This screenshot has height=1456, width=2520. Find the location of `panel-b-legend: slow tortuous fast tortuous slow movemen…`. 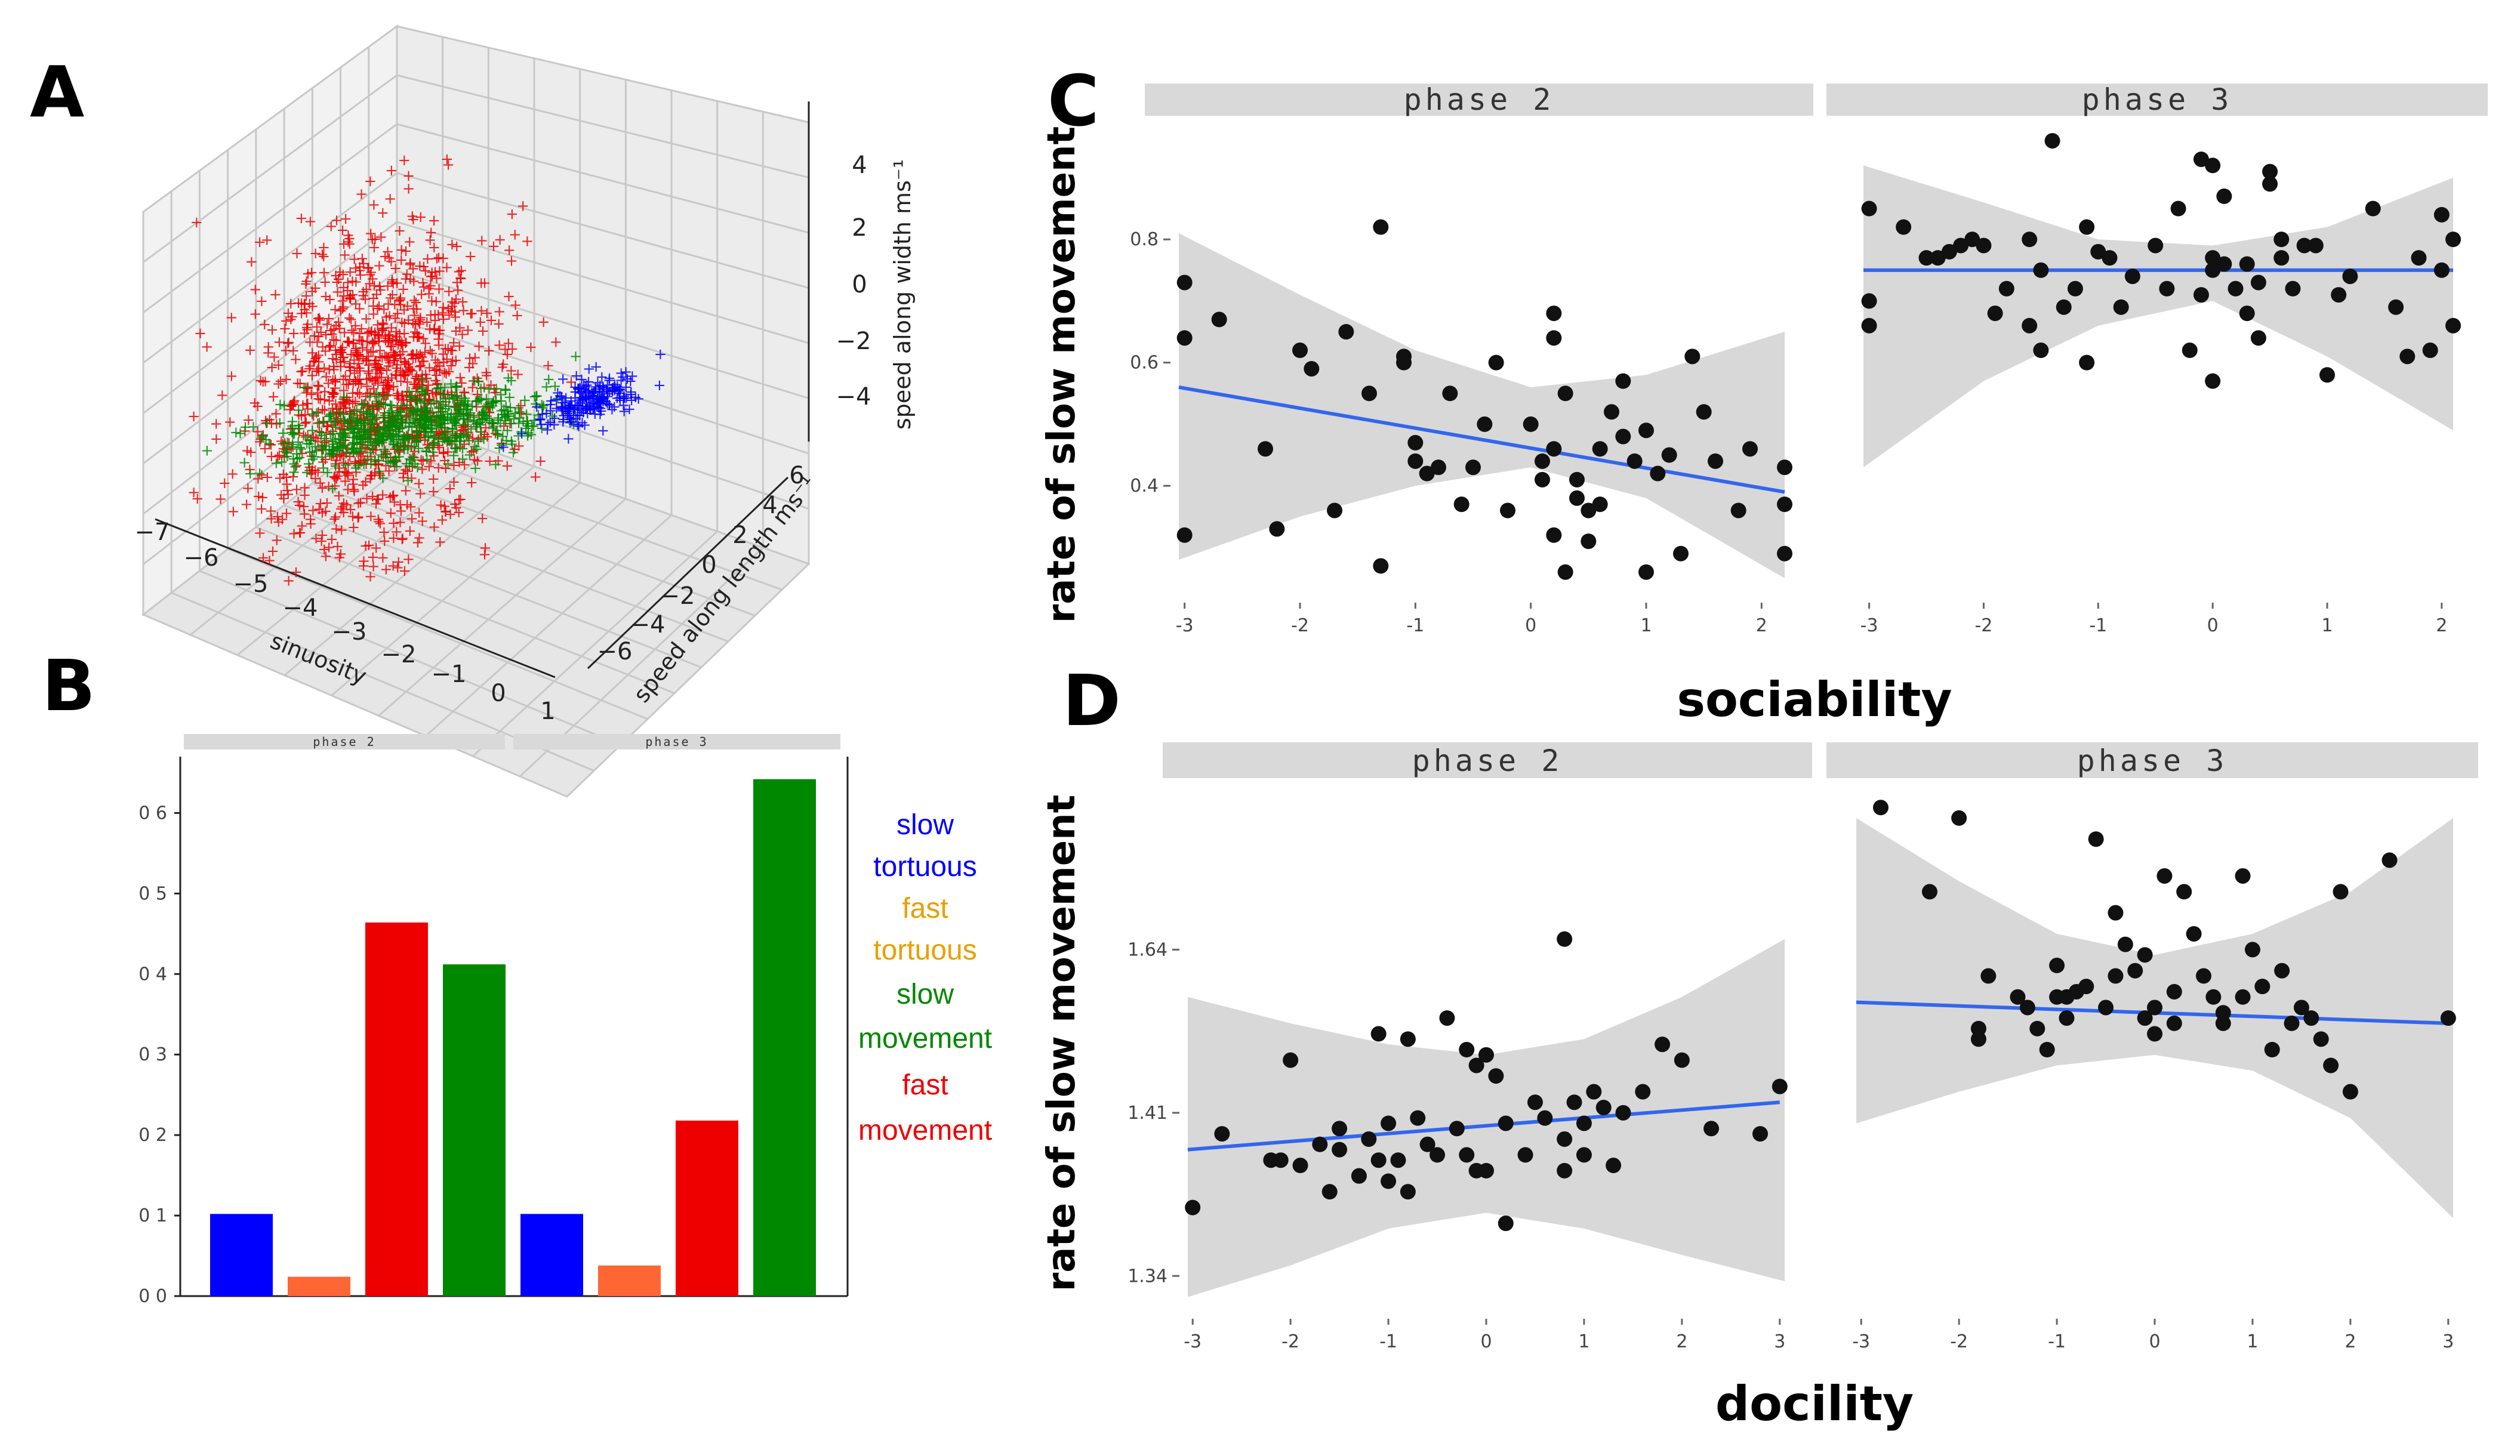

panel-b-legend: slow tortuous fast tortuous slow movemen… is located at coordinates (925, 978).